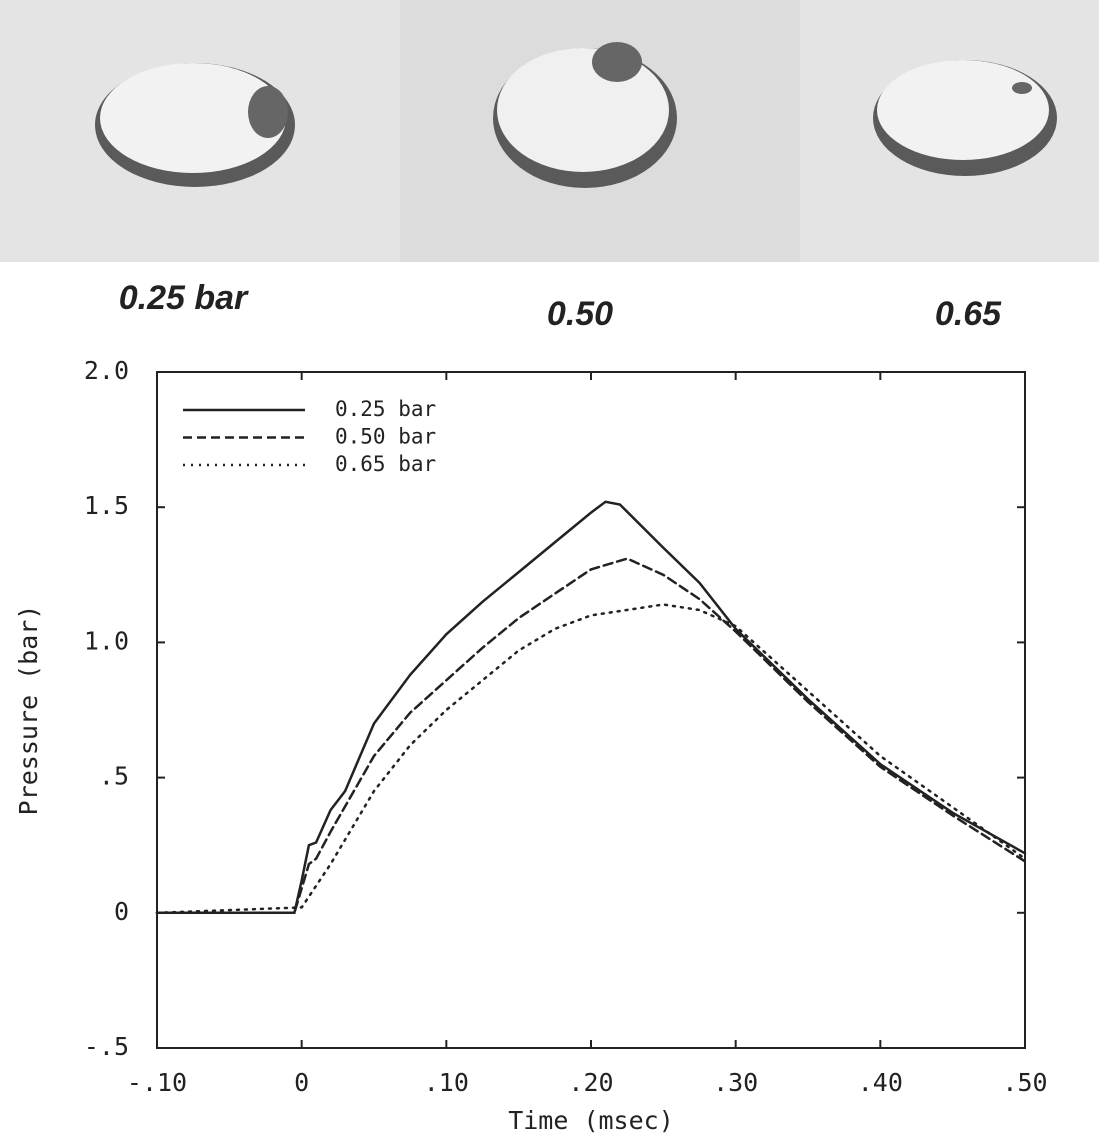  Describe the element at coordinates (28, 710) in the screenshot. I see `y-axis-label: Pressure (bar)` at that location.